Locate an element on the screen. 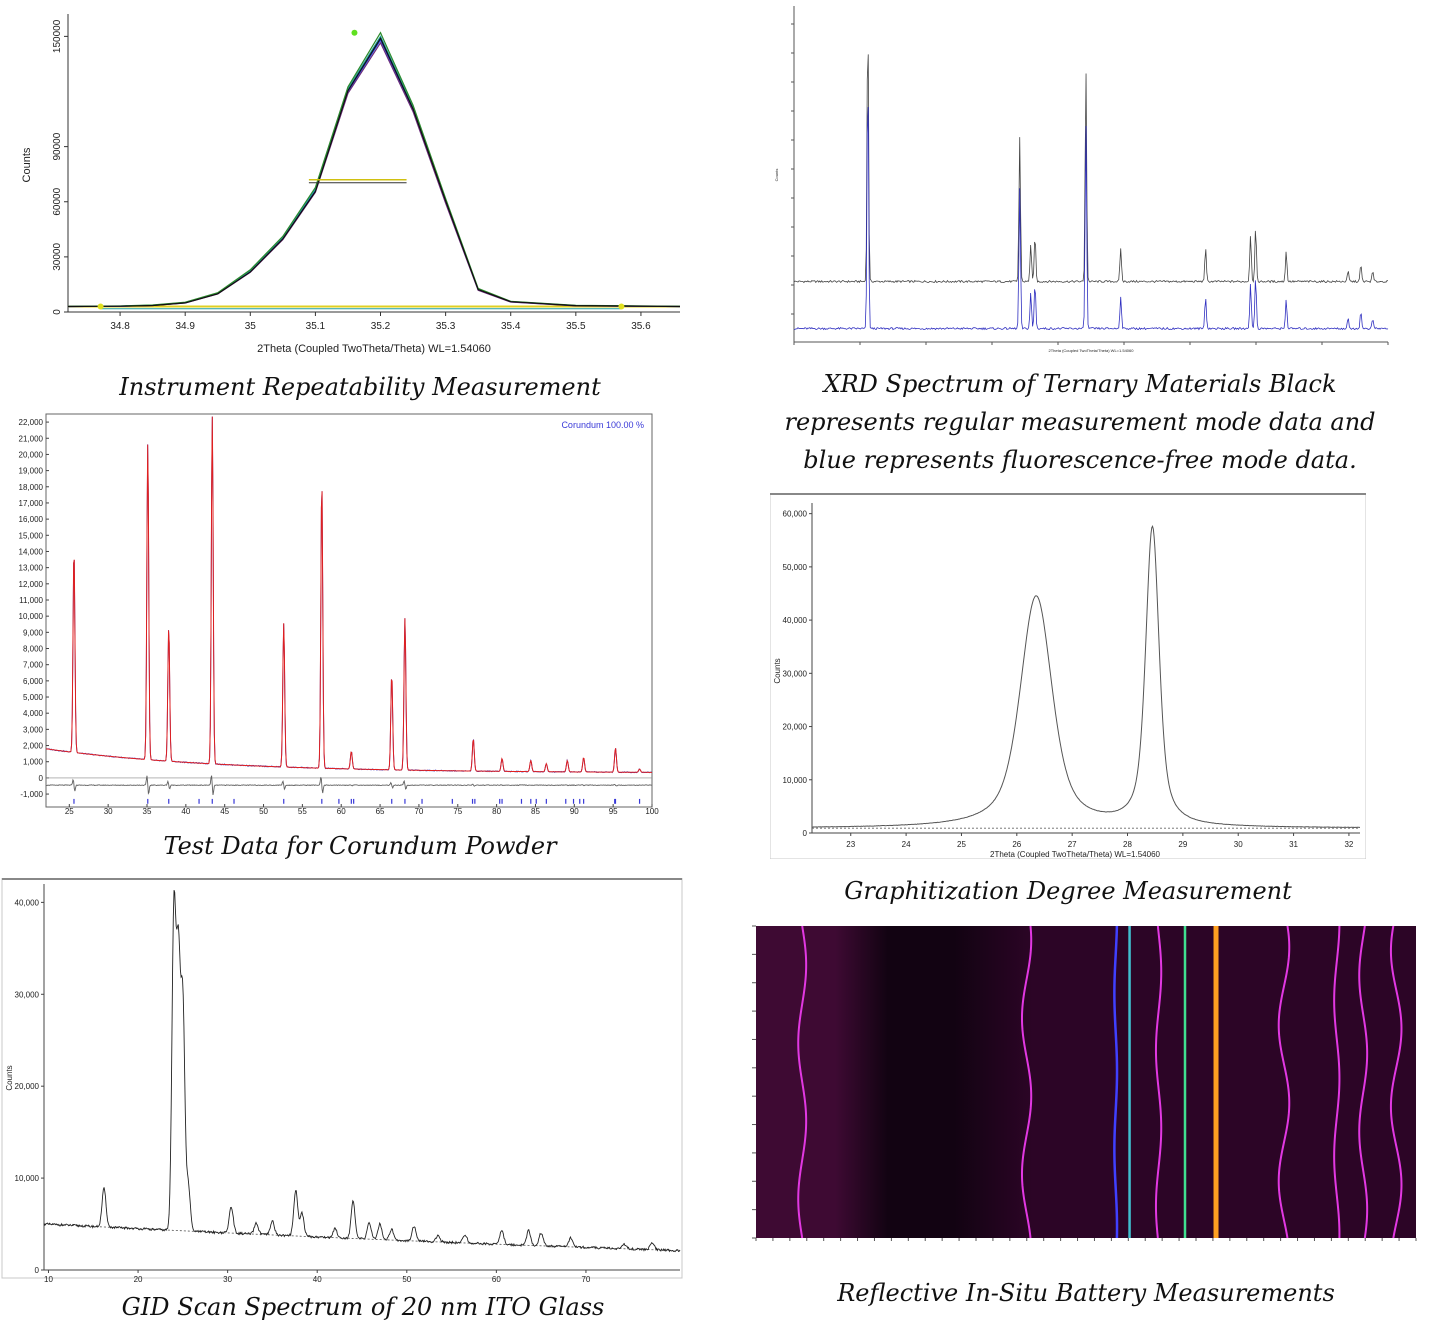 This screenshot has height=1326, width=1438. x-tick-label: 70 is located at coordinates (418, 811).